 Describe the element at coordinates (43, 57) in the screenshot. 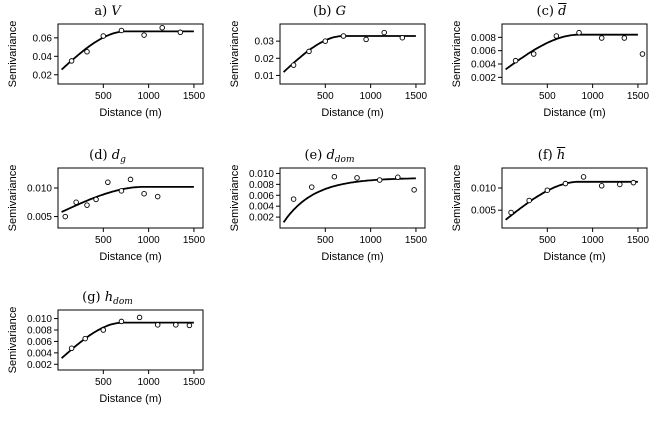

I see `y-tick-label: 0.04` at that location.